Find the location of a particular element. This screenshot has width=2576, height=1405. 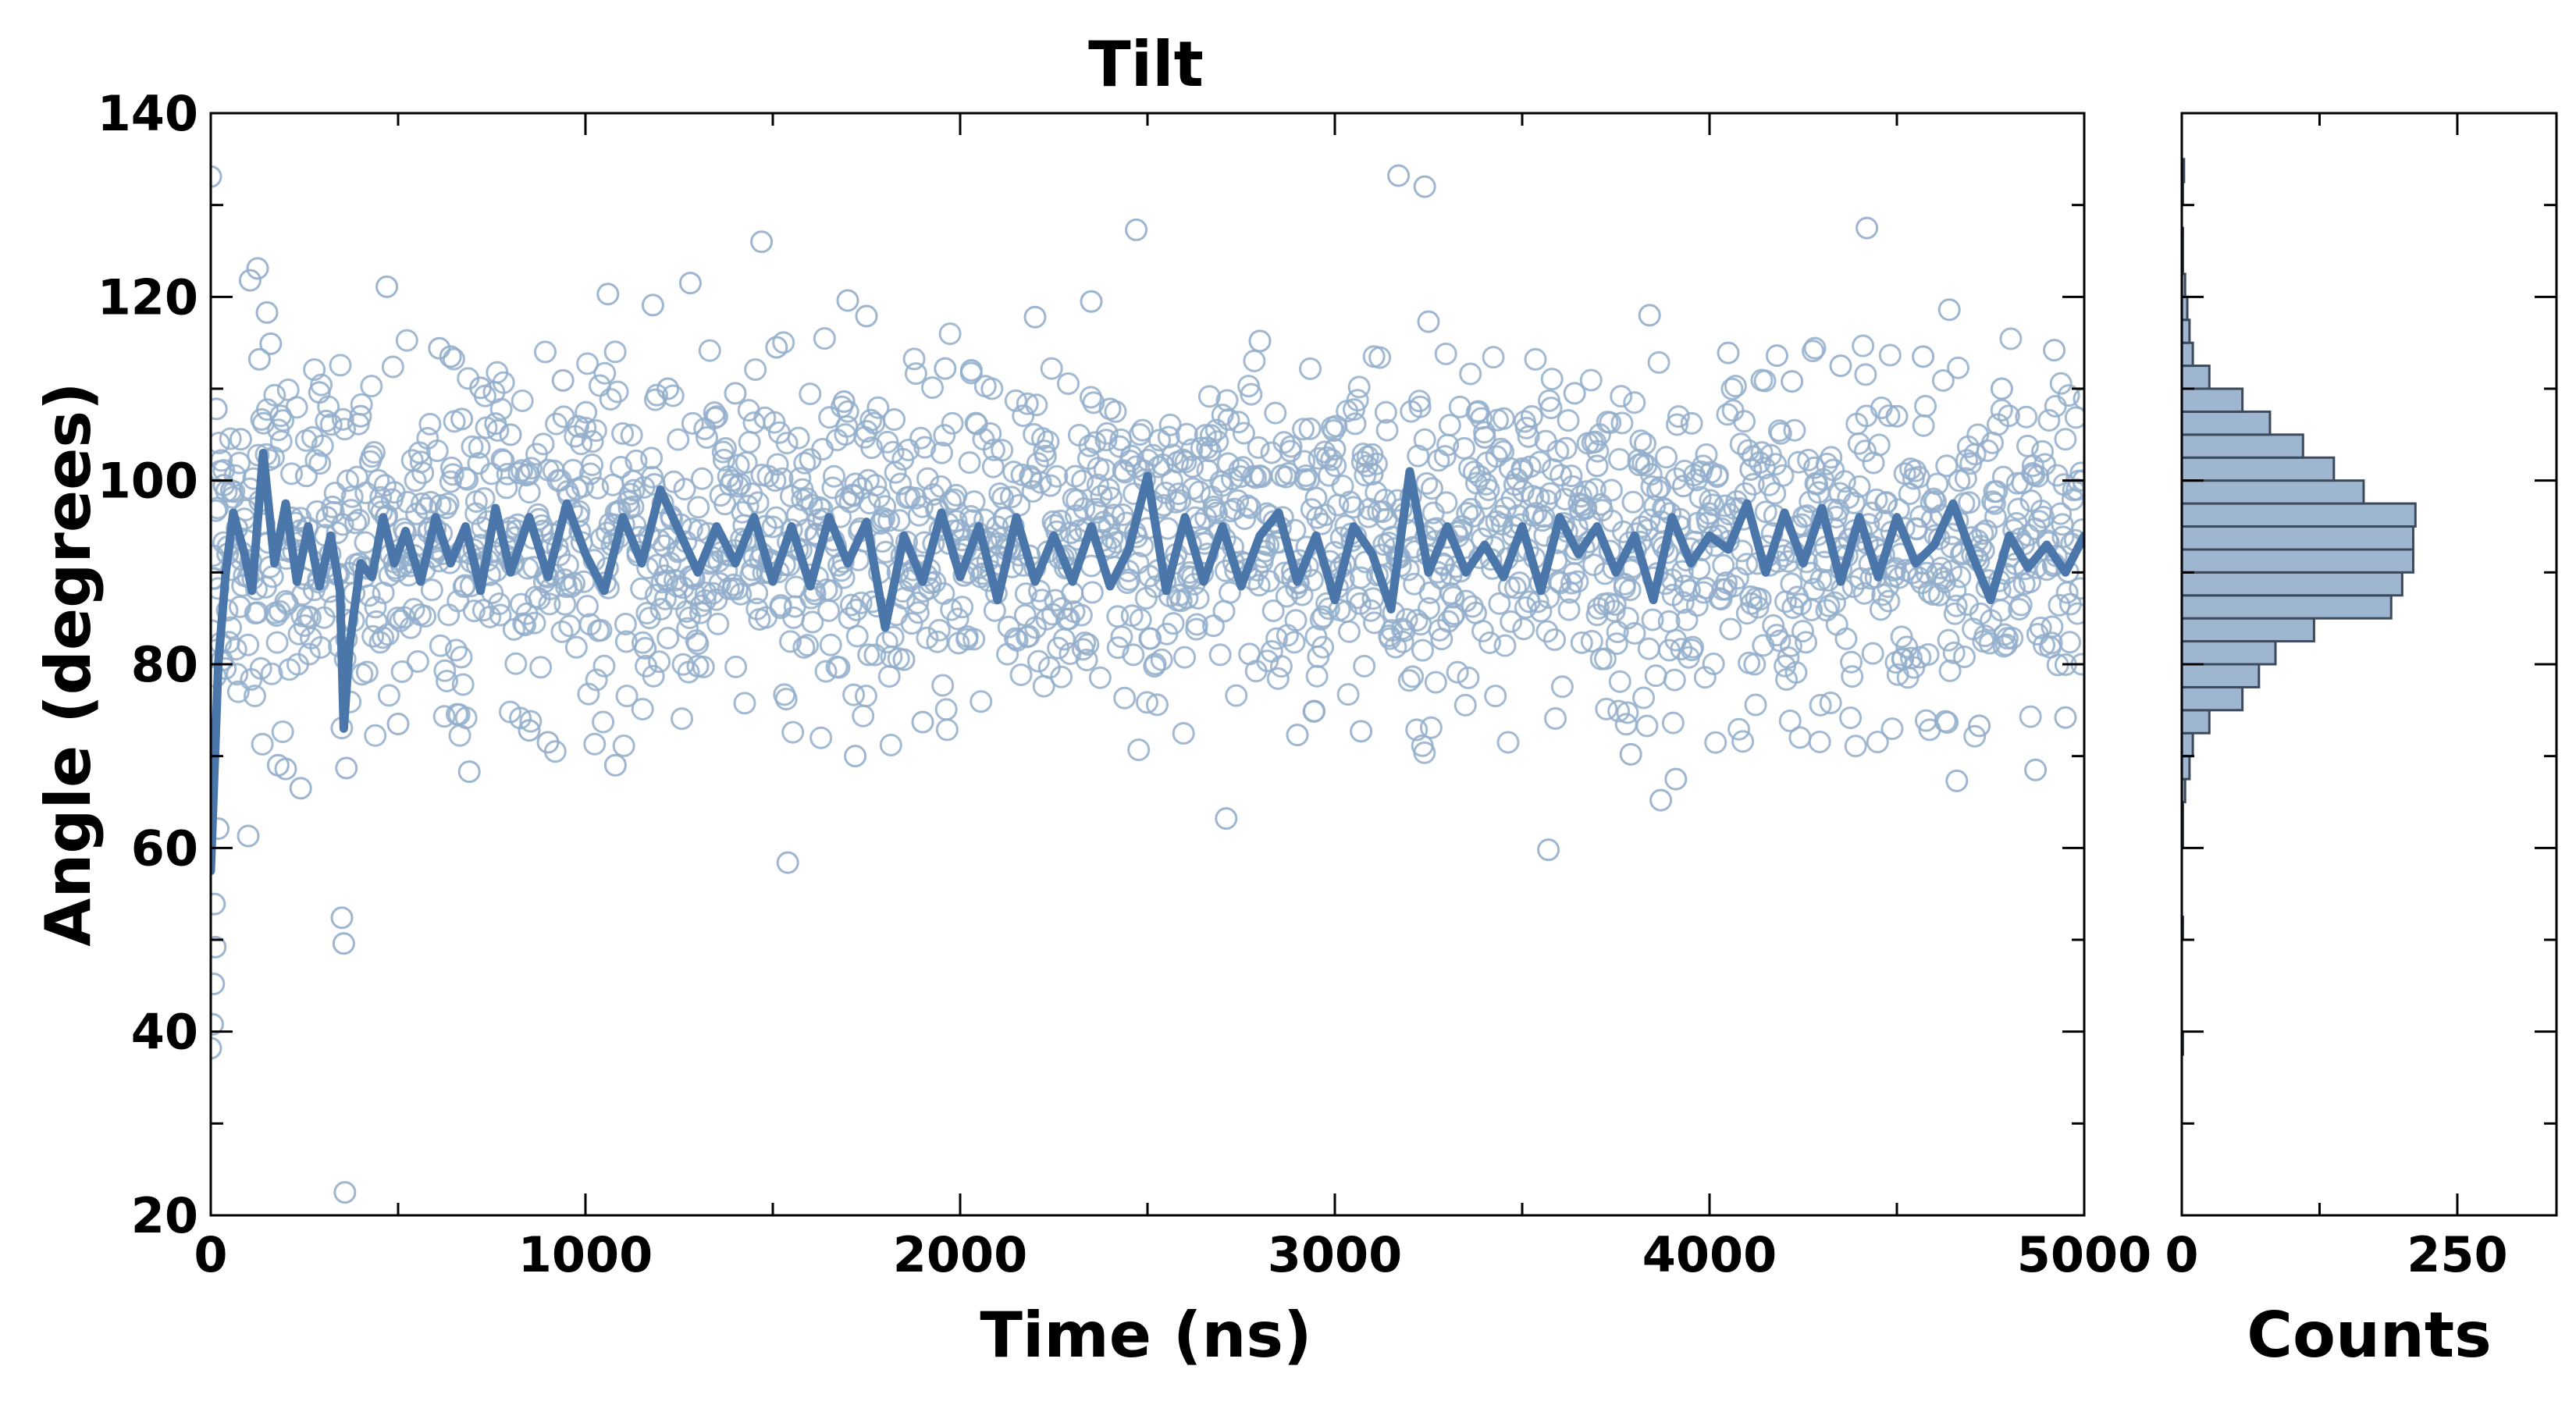

x-tick-label: 1000 is located at coordinates (585, 1254).